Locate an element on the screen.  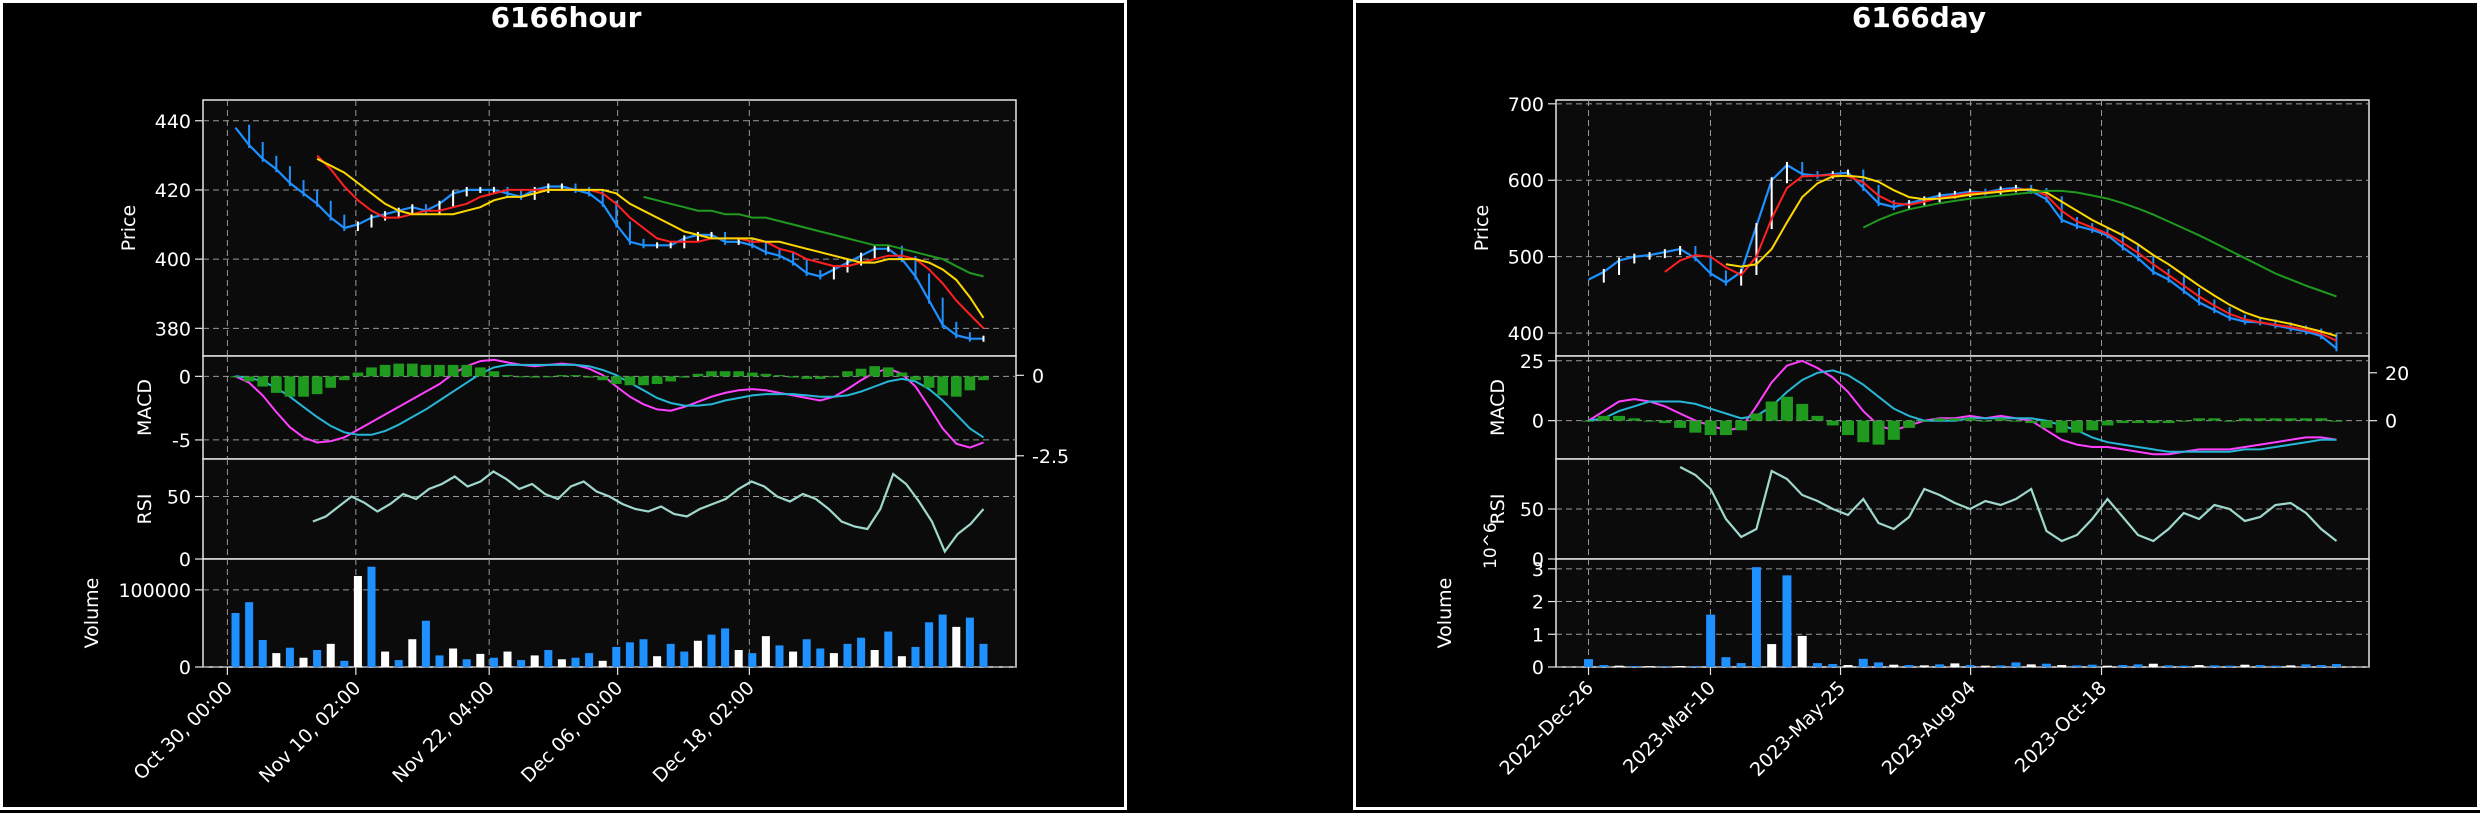
hour-macd-ytick-label: -5 is located at coordinates (181, 441).